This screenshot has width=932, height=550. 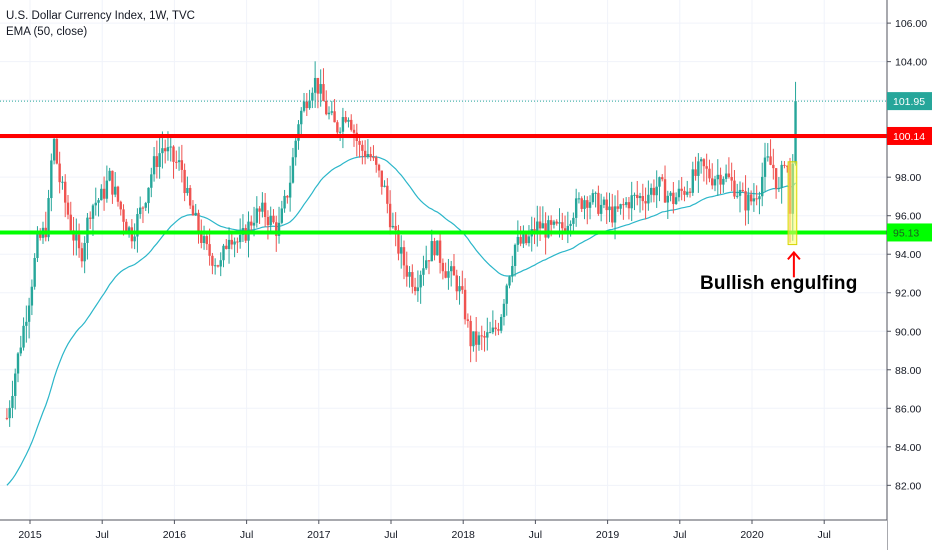 I want to click on price-tick-label: 88.00, so click(x=908, y=371).